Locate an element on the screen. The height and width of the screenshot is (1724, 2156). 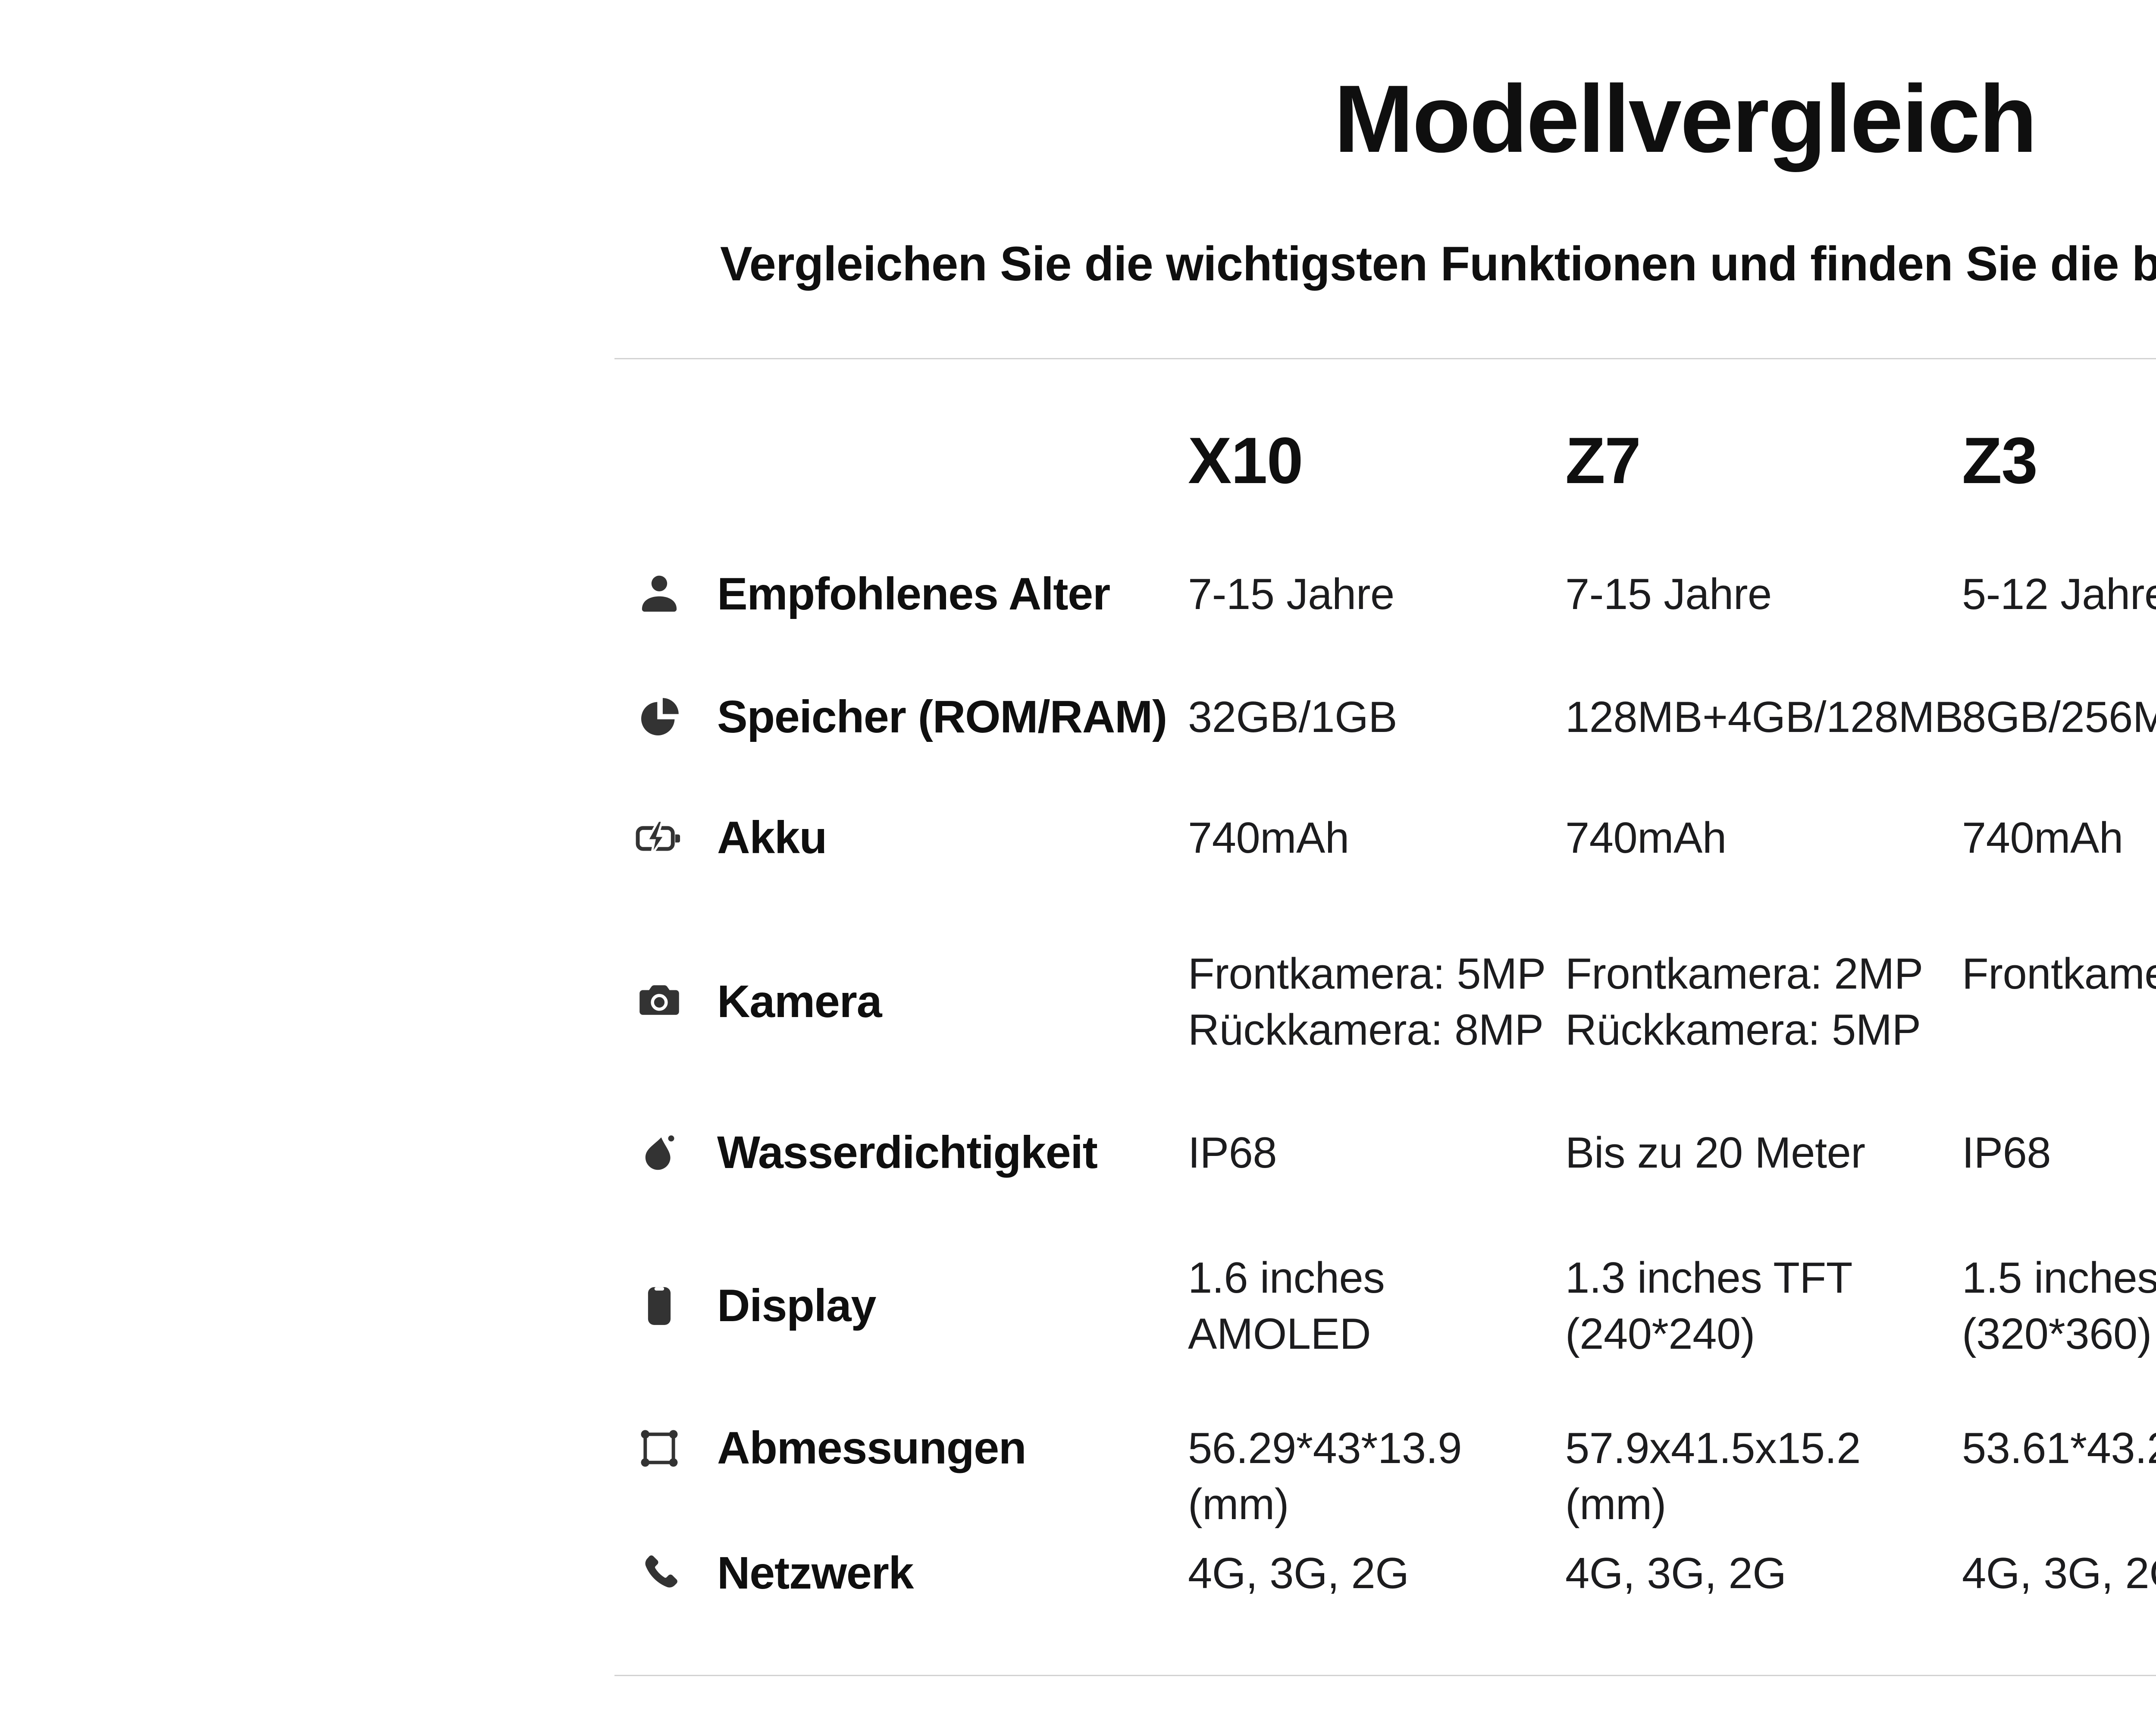
row-label-storage: Speicher (ROM/RAM) is located at coordinates (901, 717).